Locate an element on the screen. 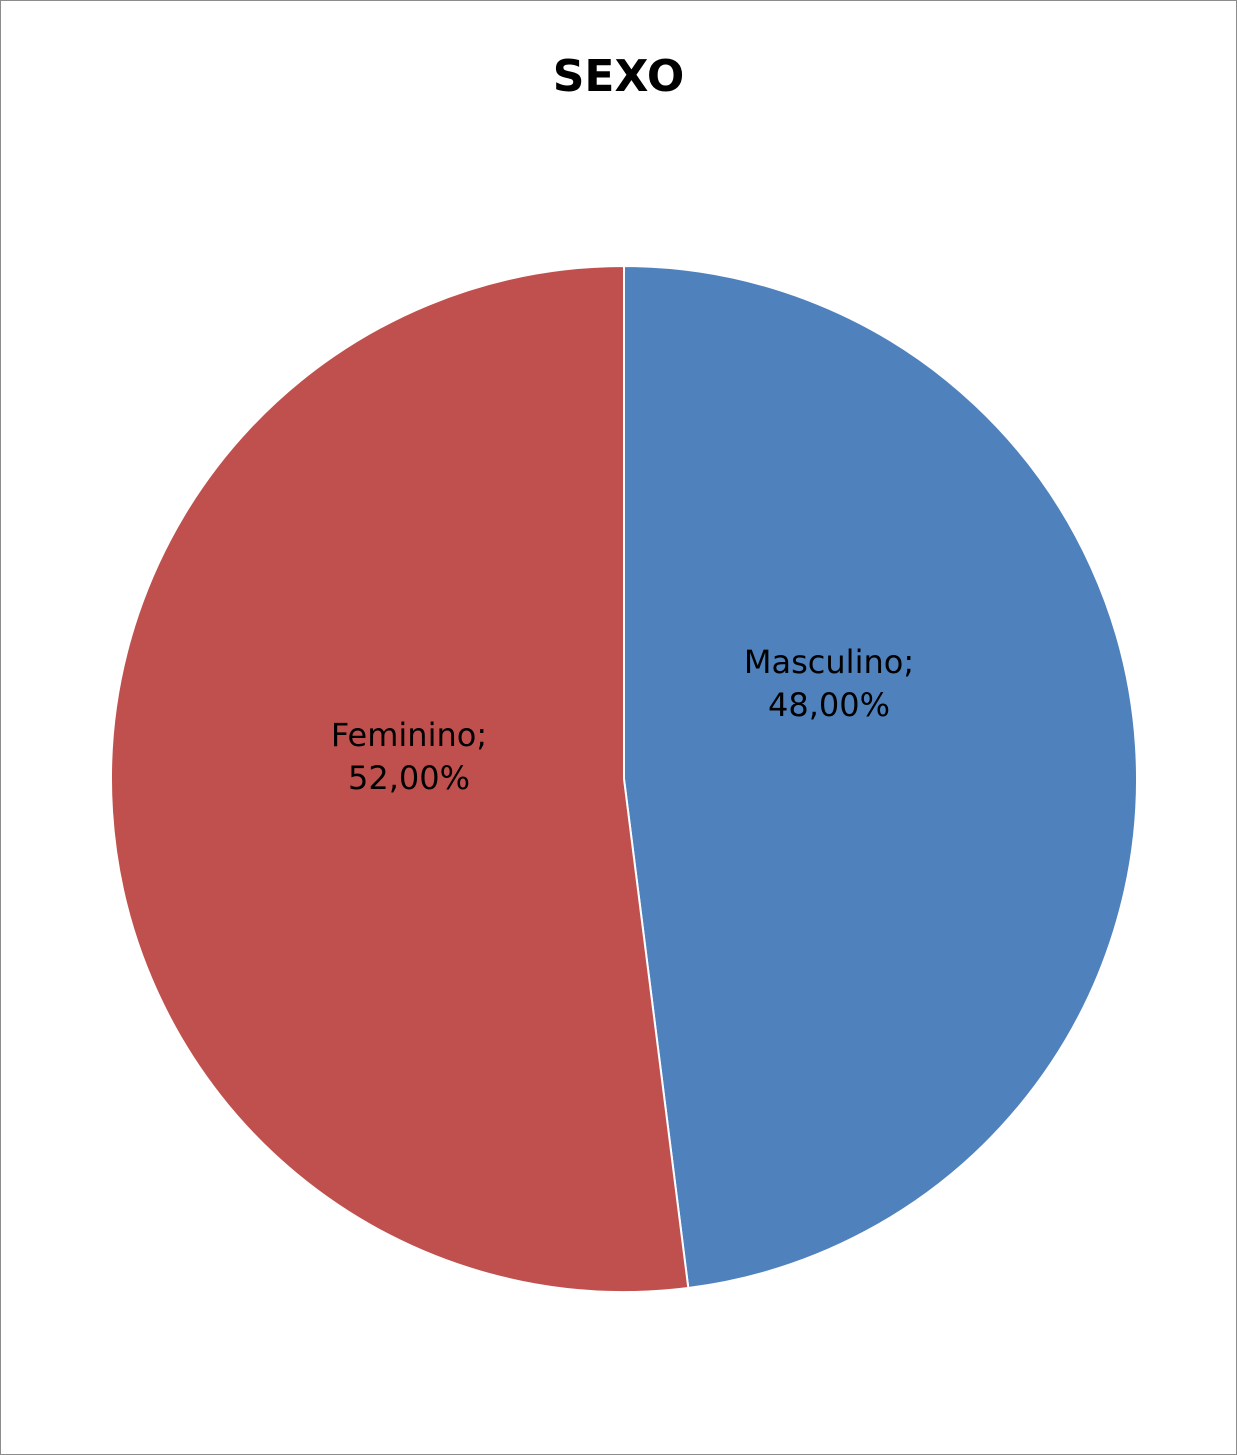 The width and height of the screenshot is (1237, 1455). slice-label-feminino: Feminino; 52,00% is located at coordinates (409, 756).